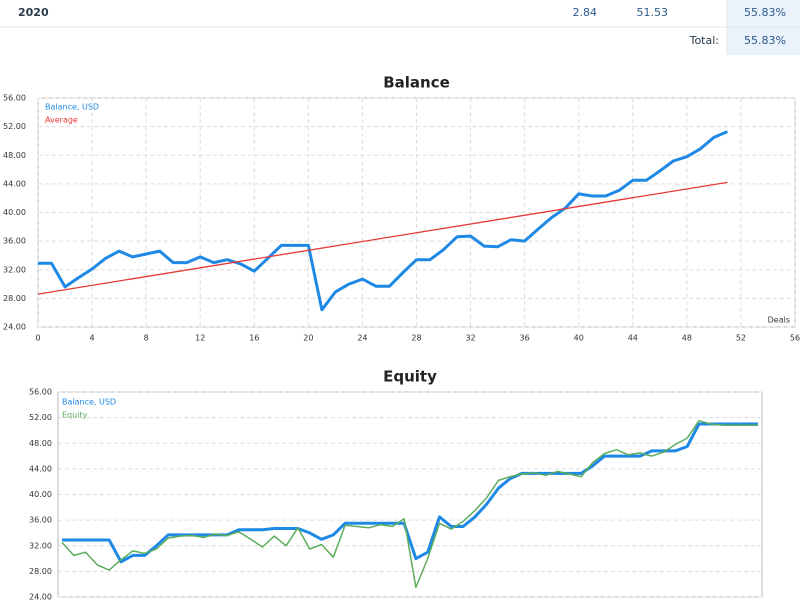 The width and height of the screenshot is (800, 600). What do you see at coordinates (254, 338) in the screenshot?
I see `x-tick-label: 16` at bounding box center [254, 338].